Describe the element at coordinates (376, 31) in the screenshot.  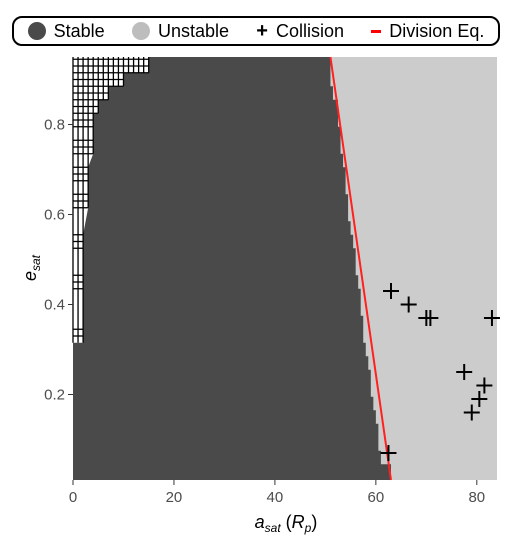
I see `legend-division-swatch` at that location.